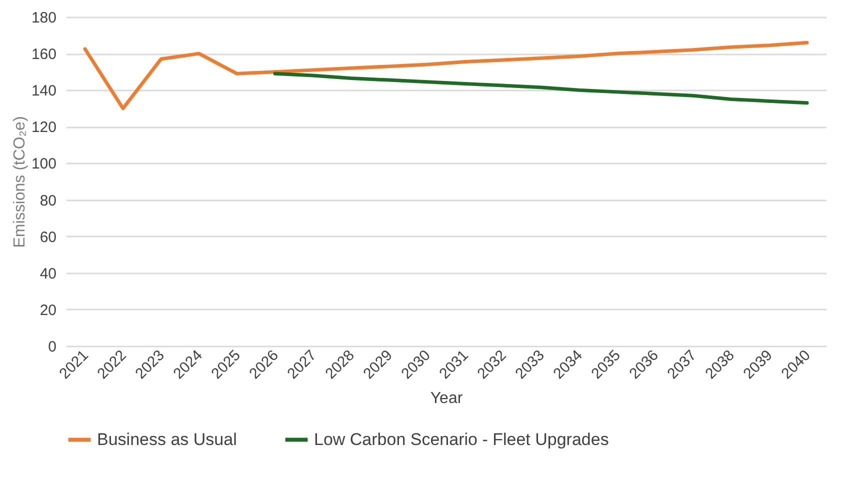 The image size is (841, 502). What do you see at coordinates (167, 439) in the screenshot?
I see `legend-label: Business as Usual` at bounding box center [167, 439].